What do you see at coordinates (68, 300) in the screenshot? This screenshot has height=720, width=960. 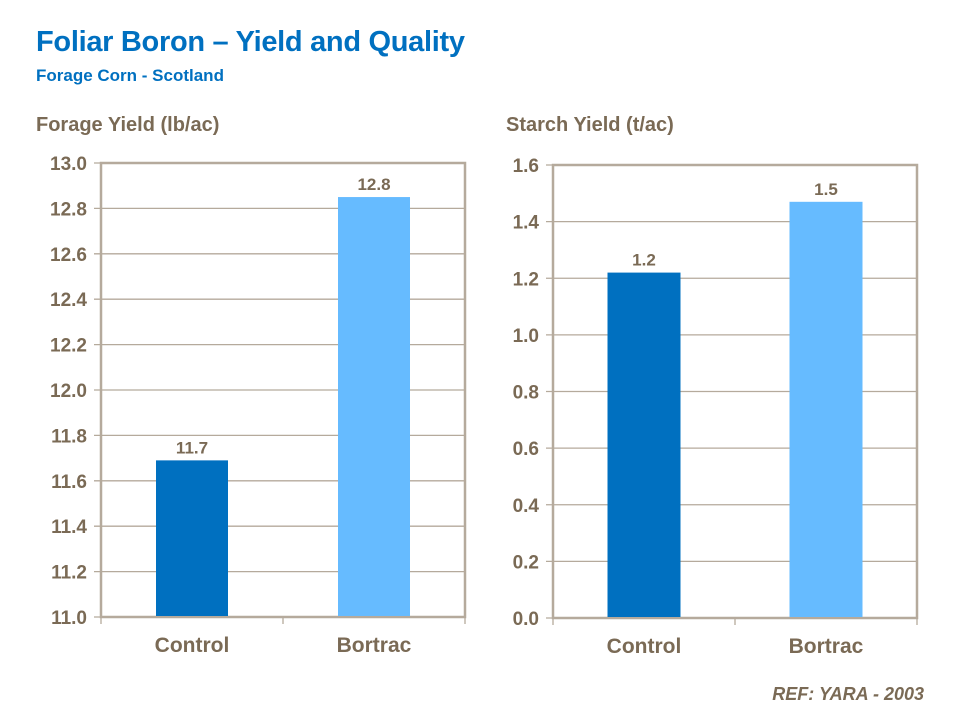 I see `y-tick-label: 12.4` at bounding box center [68, 300].